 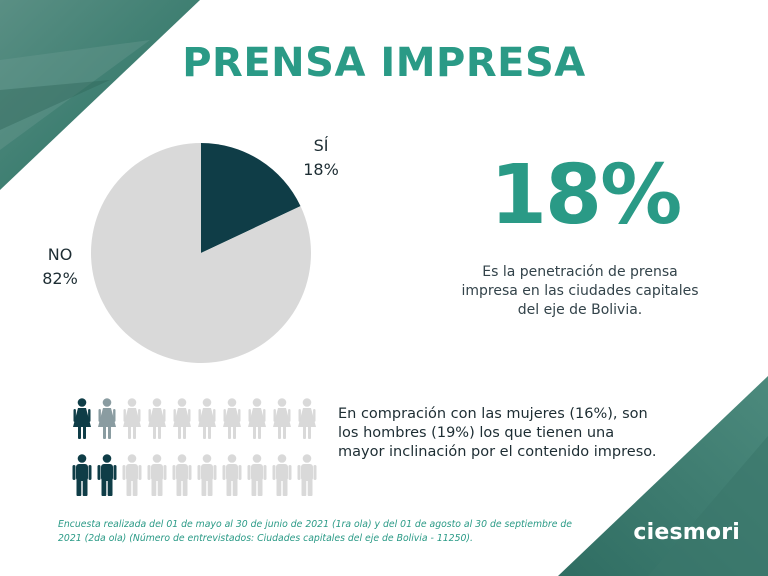 I want to click on pie-label-no-name: NO, so click(x=60, y=254).